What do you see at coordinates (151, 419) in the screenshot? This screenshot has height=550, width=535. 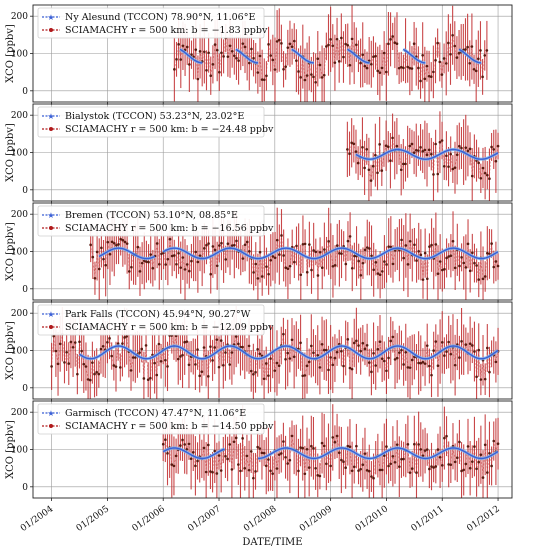 I see `legend-box` at bounding box center [151, 419].